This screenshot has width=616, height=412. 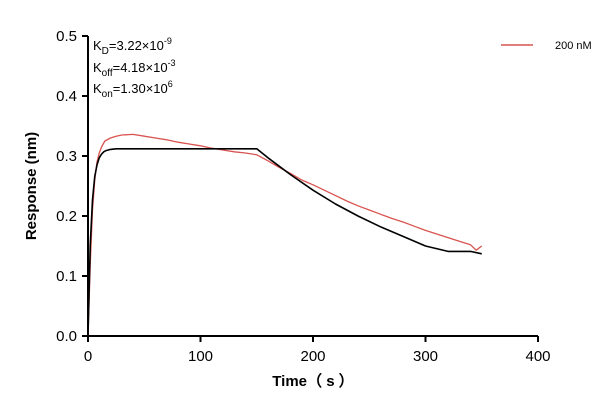 I want to click on y-axis-title: Response (nm), so click(x=31, y=186).